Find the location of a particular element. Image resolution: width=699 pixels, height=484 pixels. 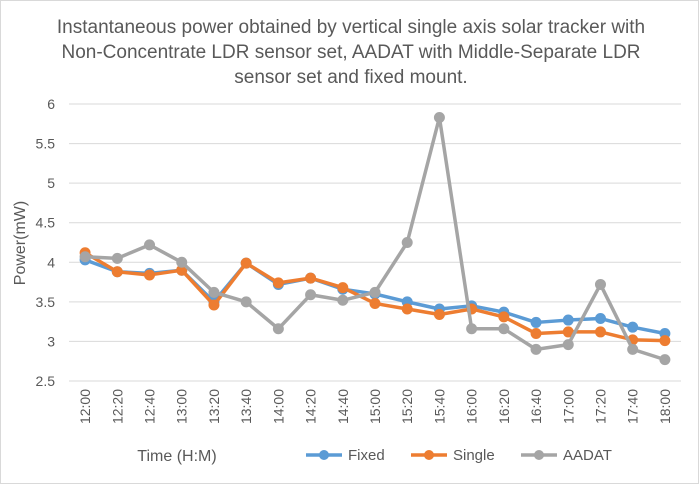

x-tick-label: 17:00 is located at coordinates (568, 406).